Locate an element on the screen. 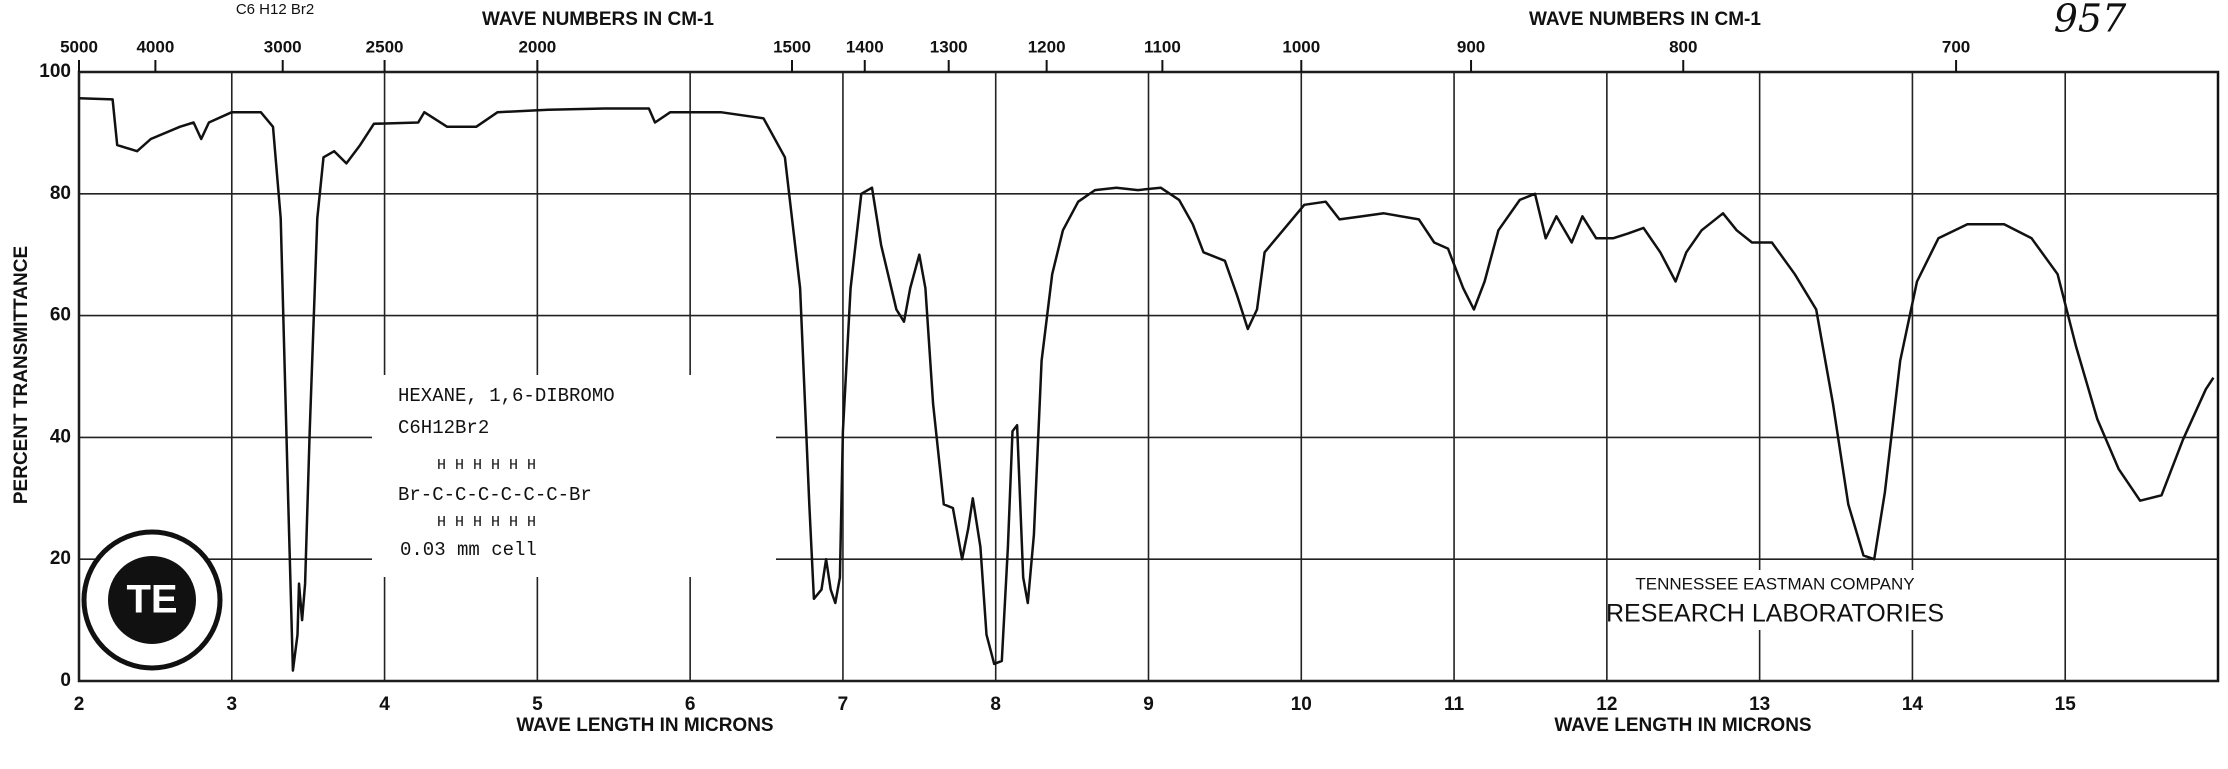 This screenshot has height=769, width=2228. x-tick-label: 12 is located at coordinates (1606, 704).